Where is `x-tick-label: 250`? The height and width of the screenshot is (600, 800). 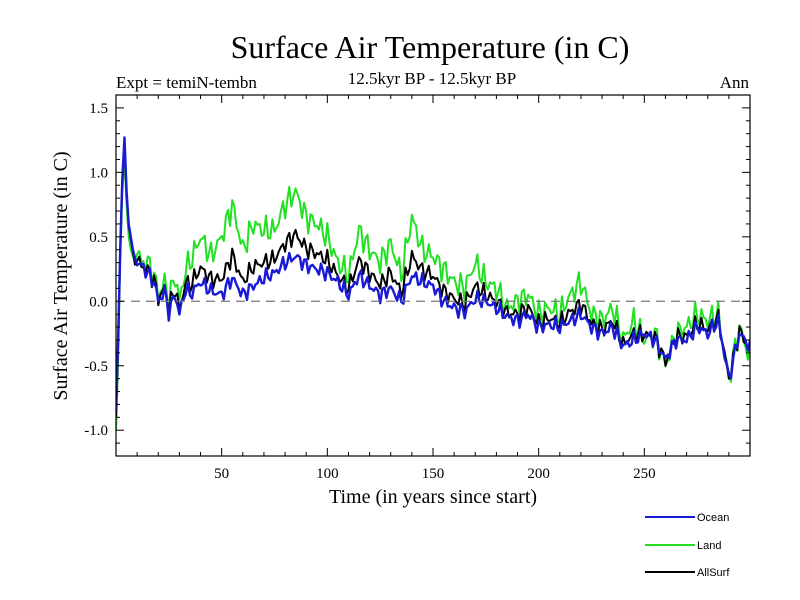
x-tick-label: 250 is located at coordinates (644, 474).